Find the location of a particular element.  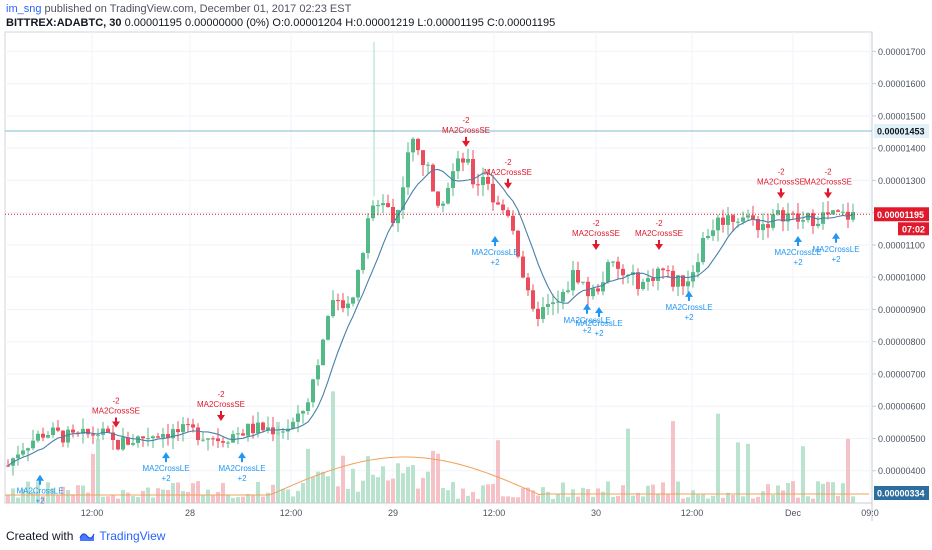

symbol-label: BITTREX:ADABTC, 30 is located at coordinates (64, 23).